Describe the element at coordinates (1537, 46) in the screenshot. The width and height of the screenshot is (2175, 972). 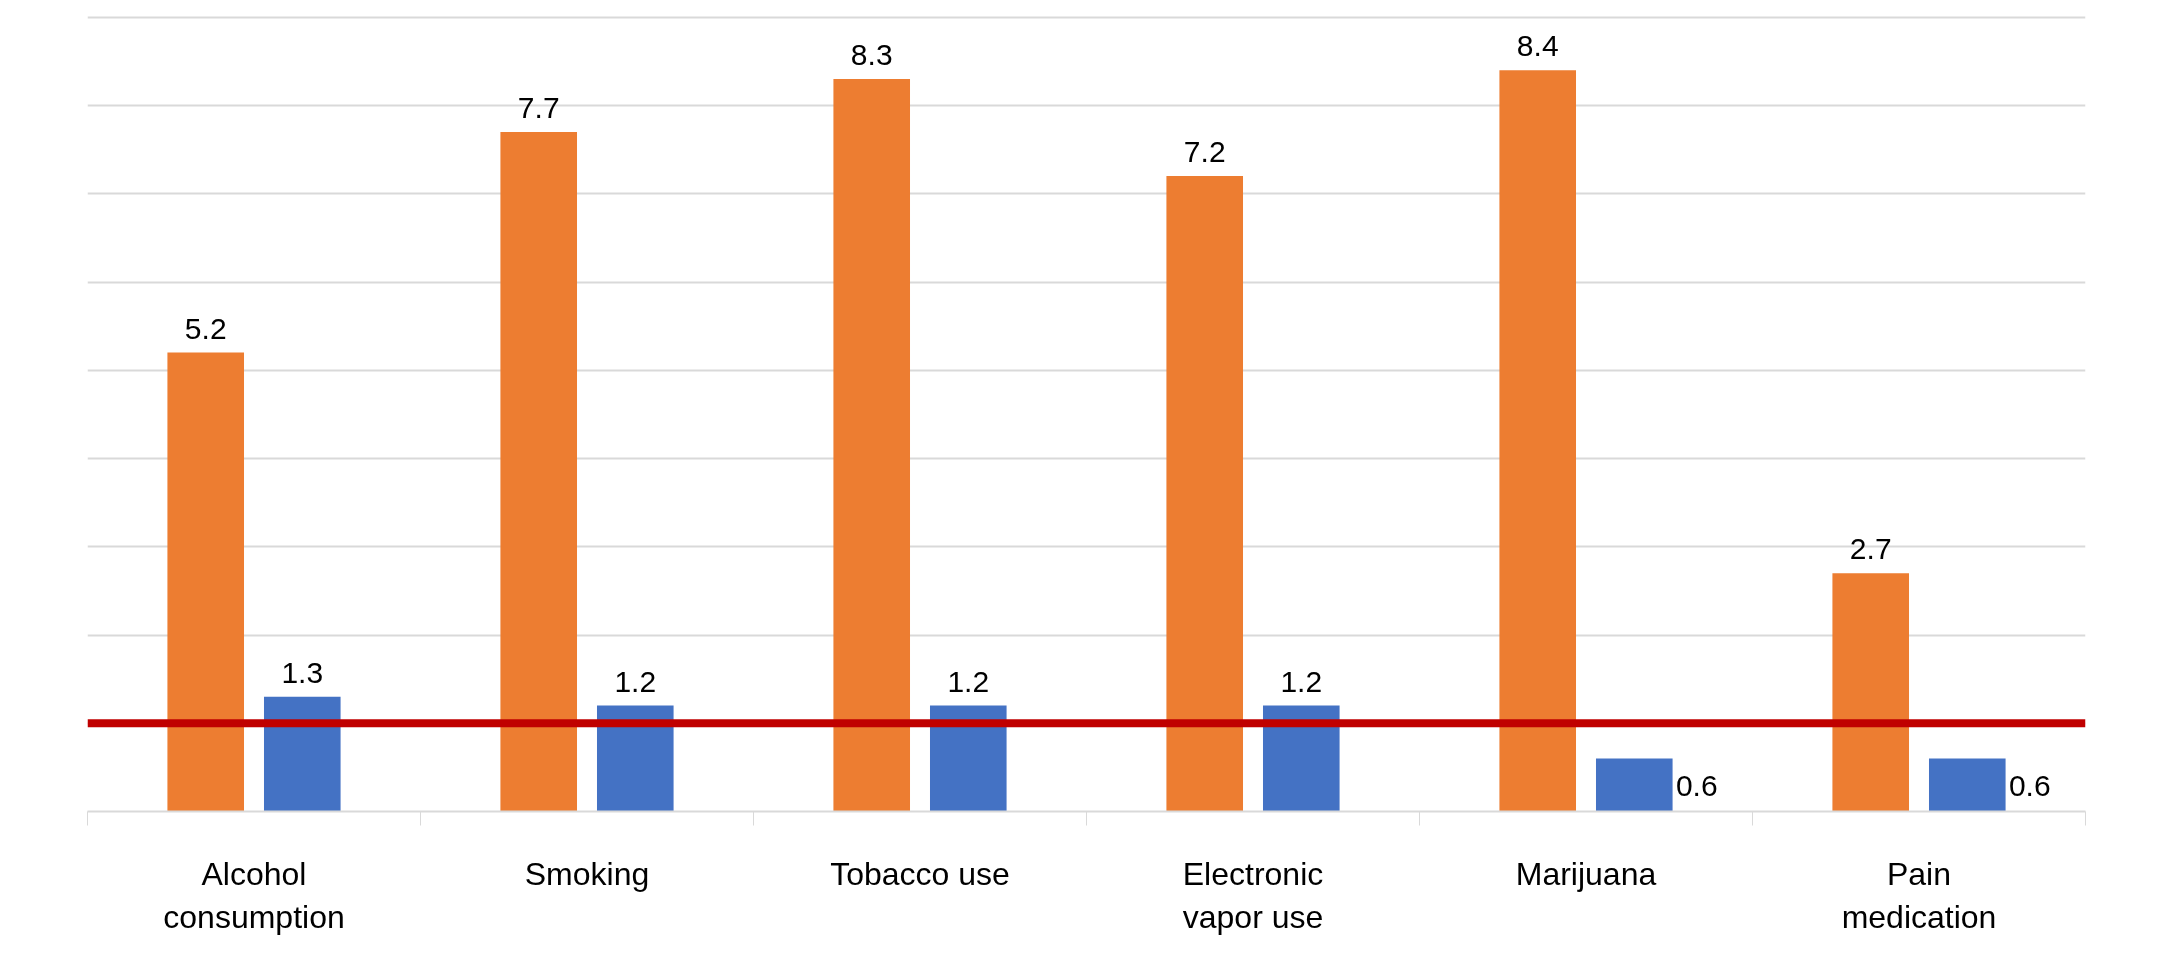
I see `data-label: 8.4` at that location.